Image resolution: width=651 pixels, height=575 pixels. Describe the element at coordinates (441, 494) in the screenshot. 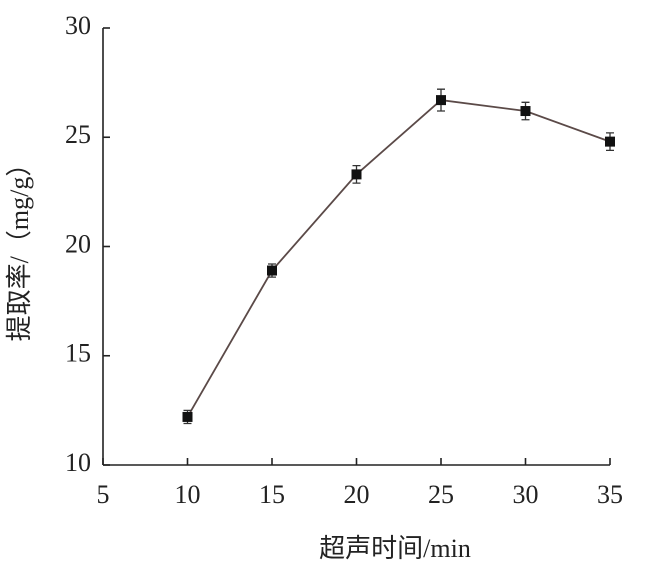

I see `x-tick-label: 25` at that location.